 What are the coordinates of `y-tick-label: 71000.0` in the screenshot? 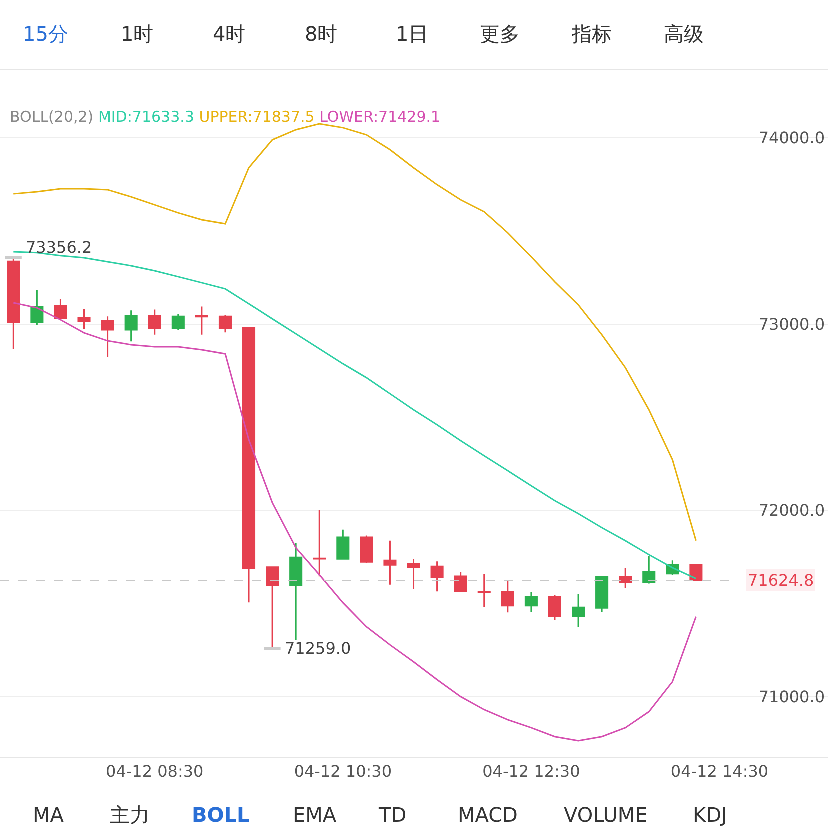 It's located at (791, 696).